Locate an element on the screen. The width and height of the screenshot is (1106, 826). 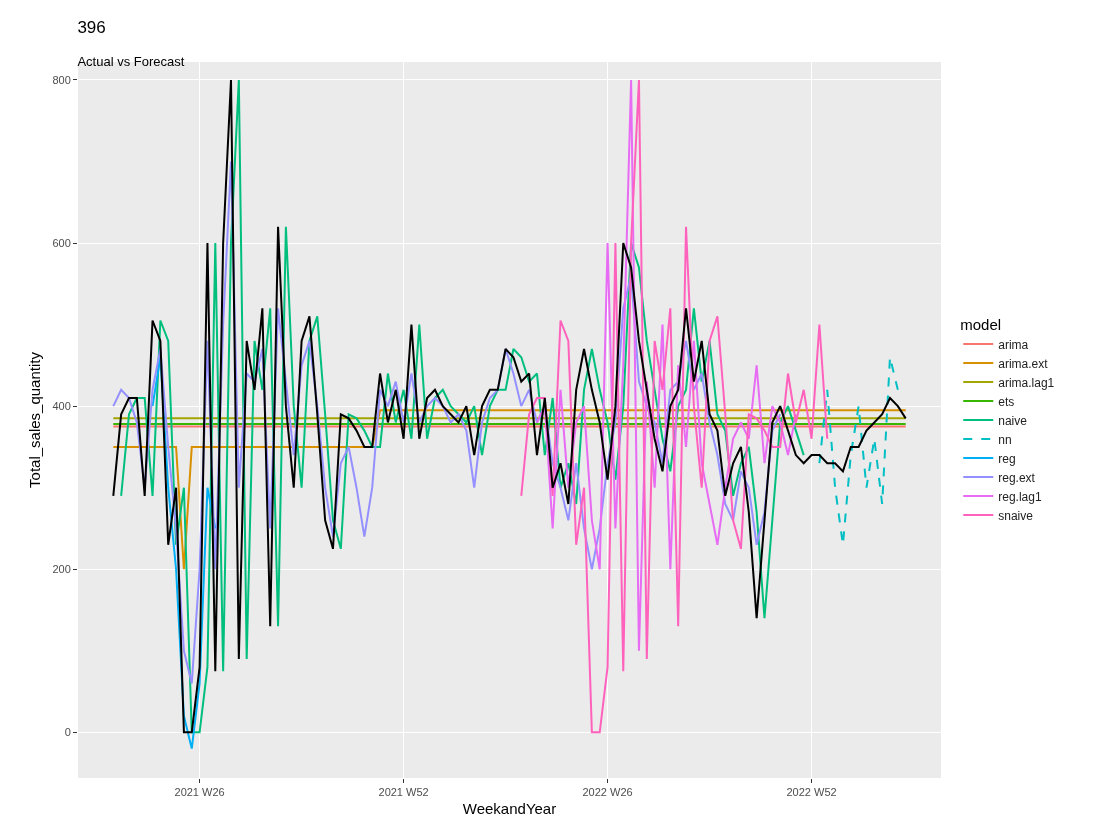
legend-label: arima.ext is located at coordinates (1023, 363).